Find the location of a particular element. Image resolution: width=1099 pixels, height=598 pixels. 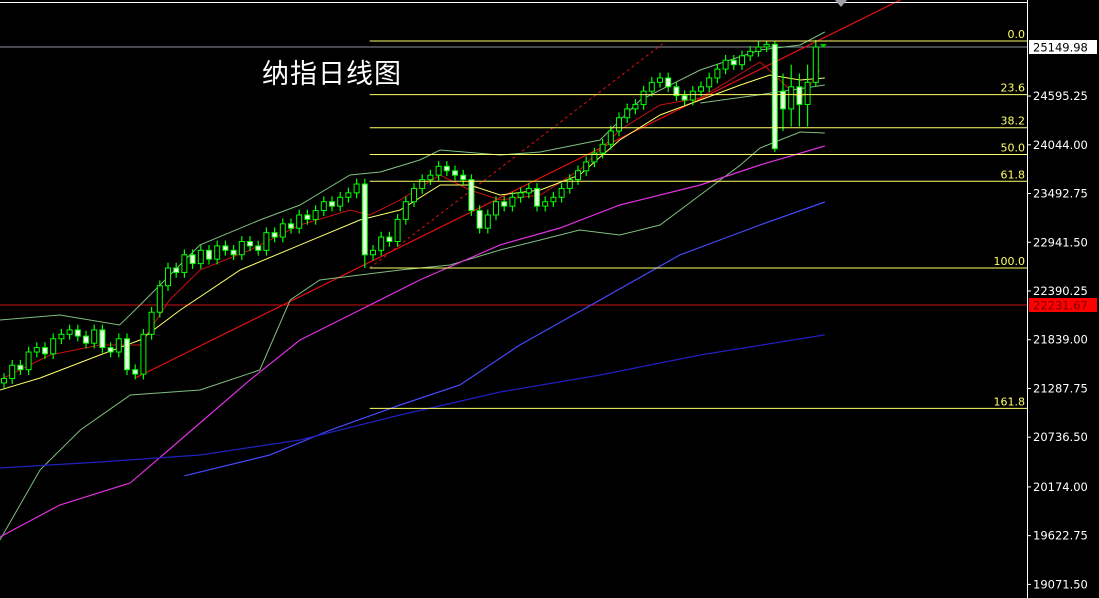

y-tick-label: 22390.25 is located at coordinates (1060, 291).